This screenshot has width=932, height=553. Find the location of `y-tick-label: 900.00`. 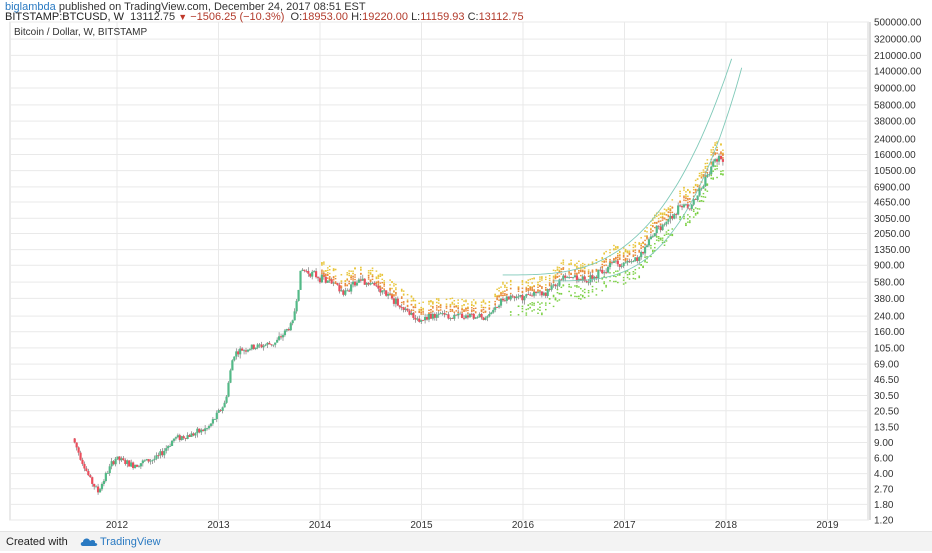

y-tick-label: 900.00 is located at coordinates (889, 266).